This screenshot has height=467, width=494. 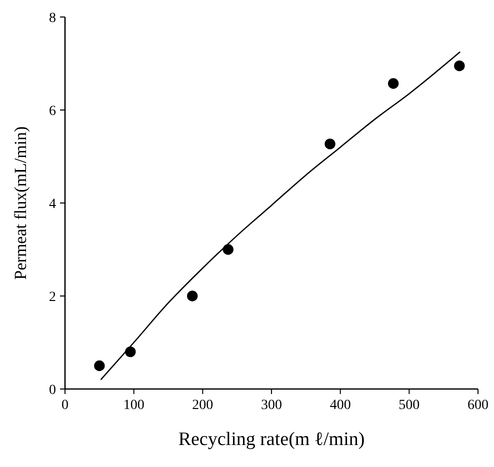 What do you see at coordinates (478, 405) in the screenshot?
I see `x-tick-label: 600` at bounding box center [478, 405].